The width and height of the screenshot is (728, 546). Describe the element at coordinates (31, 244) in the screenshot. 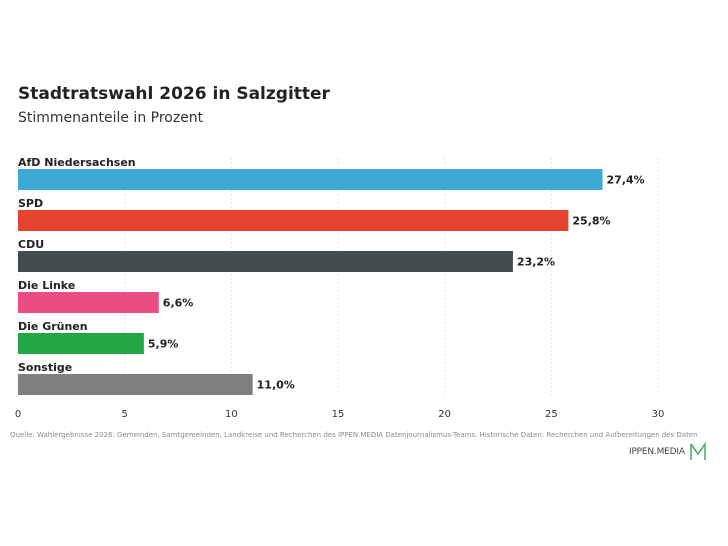

I see `category-label: CDU` at that location.